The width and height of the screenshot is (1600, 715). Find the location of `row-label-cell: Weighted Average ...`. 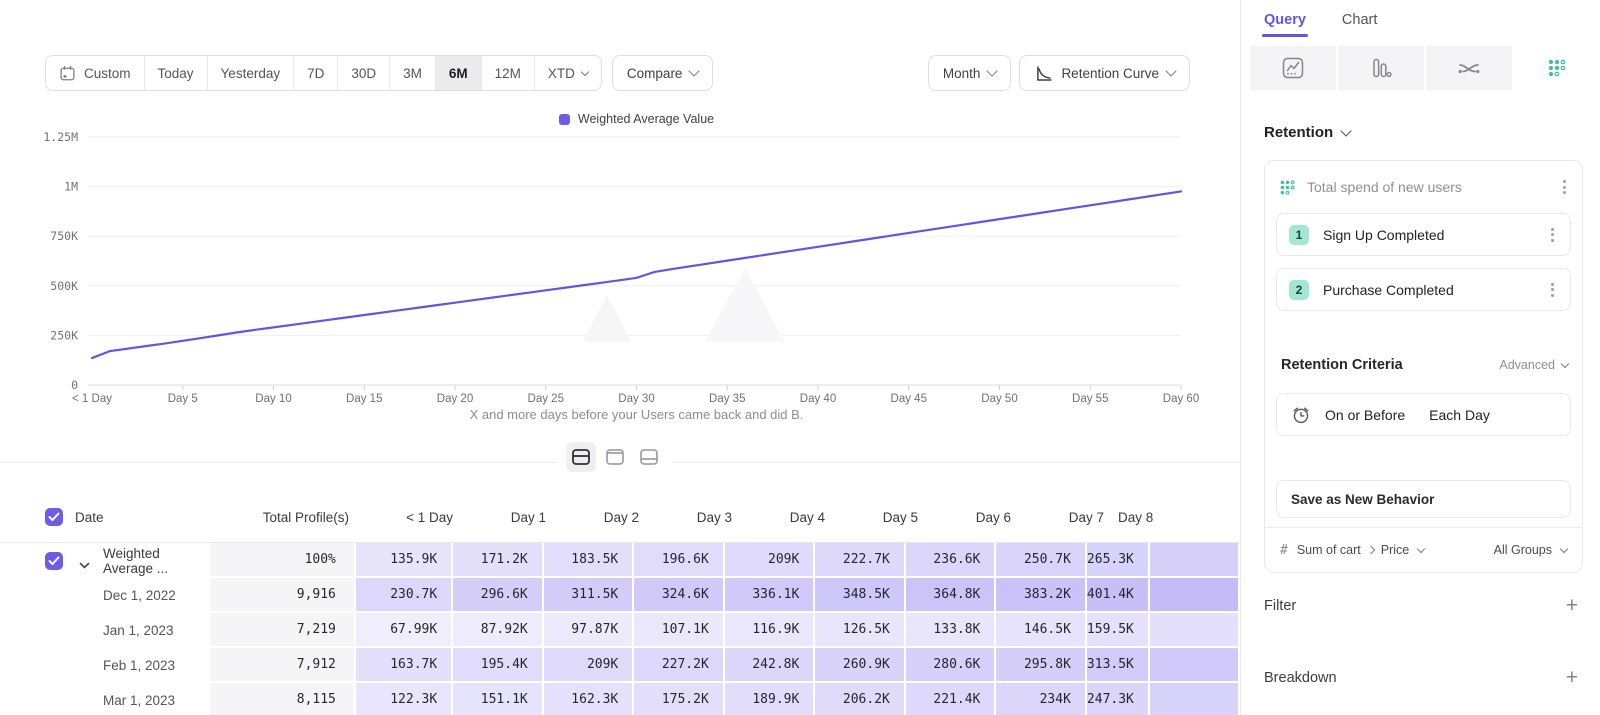

row-label-cell: Weighted Average ... is located at coordinates (105, 560).